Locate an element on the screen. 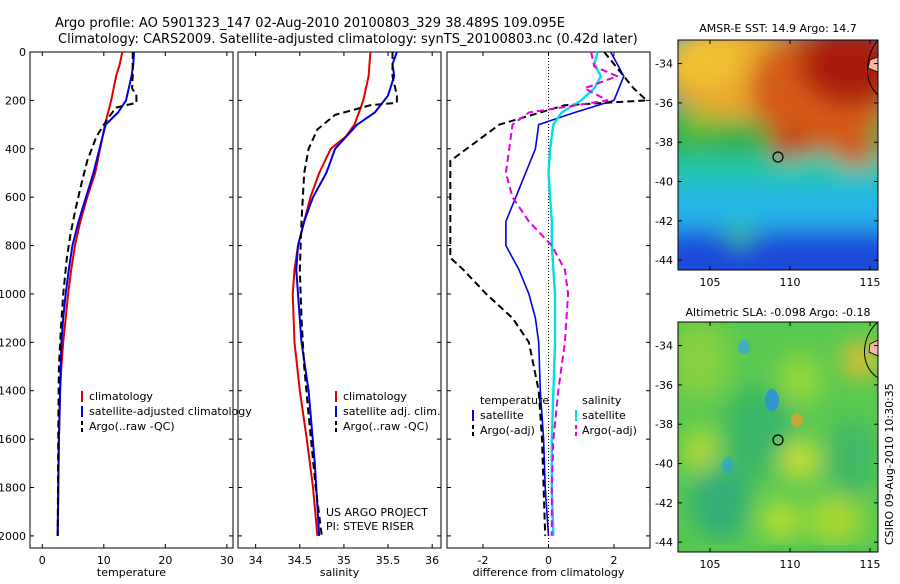 This screenshot has height=584, width=900. y-tick-label: 400 is located at coordinates (15, 149).